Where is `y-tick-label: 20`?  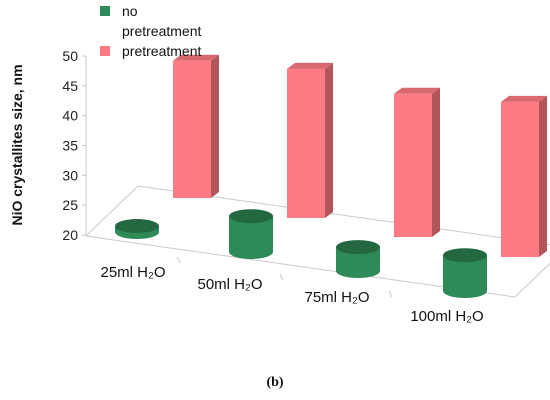
y-tick-label: 20 is located at coordinates (70, 235).